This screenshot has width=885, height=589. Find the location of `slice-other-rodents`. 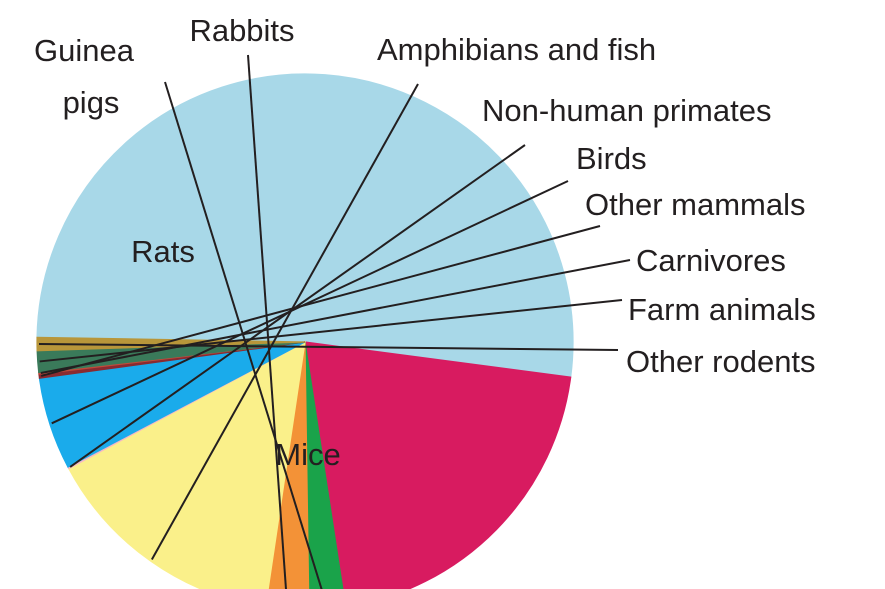

slice-other-rodents is located at coordinates (171, 344).